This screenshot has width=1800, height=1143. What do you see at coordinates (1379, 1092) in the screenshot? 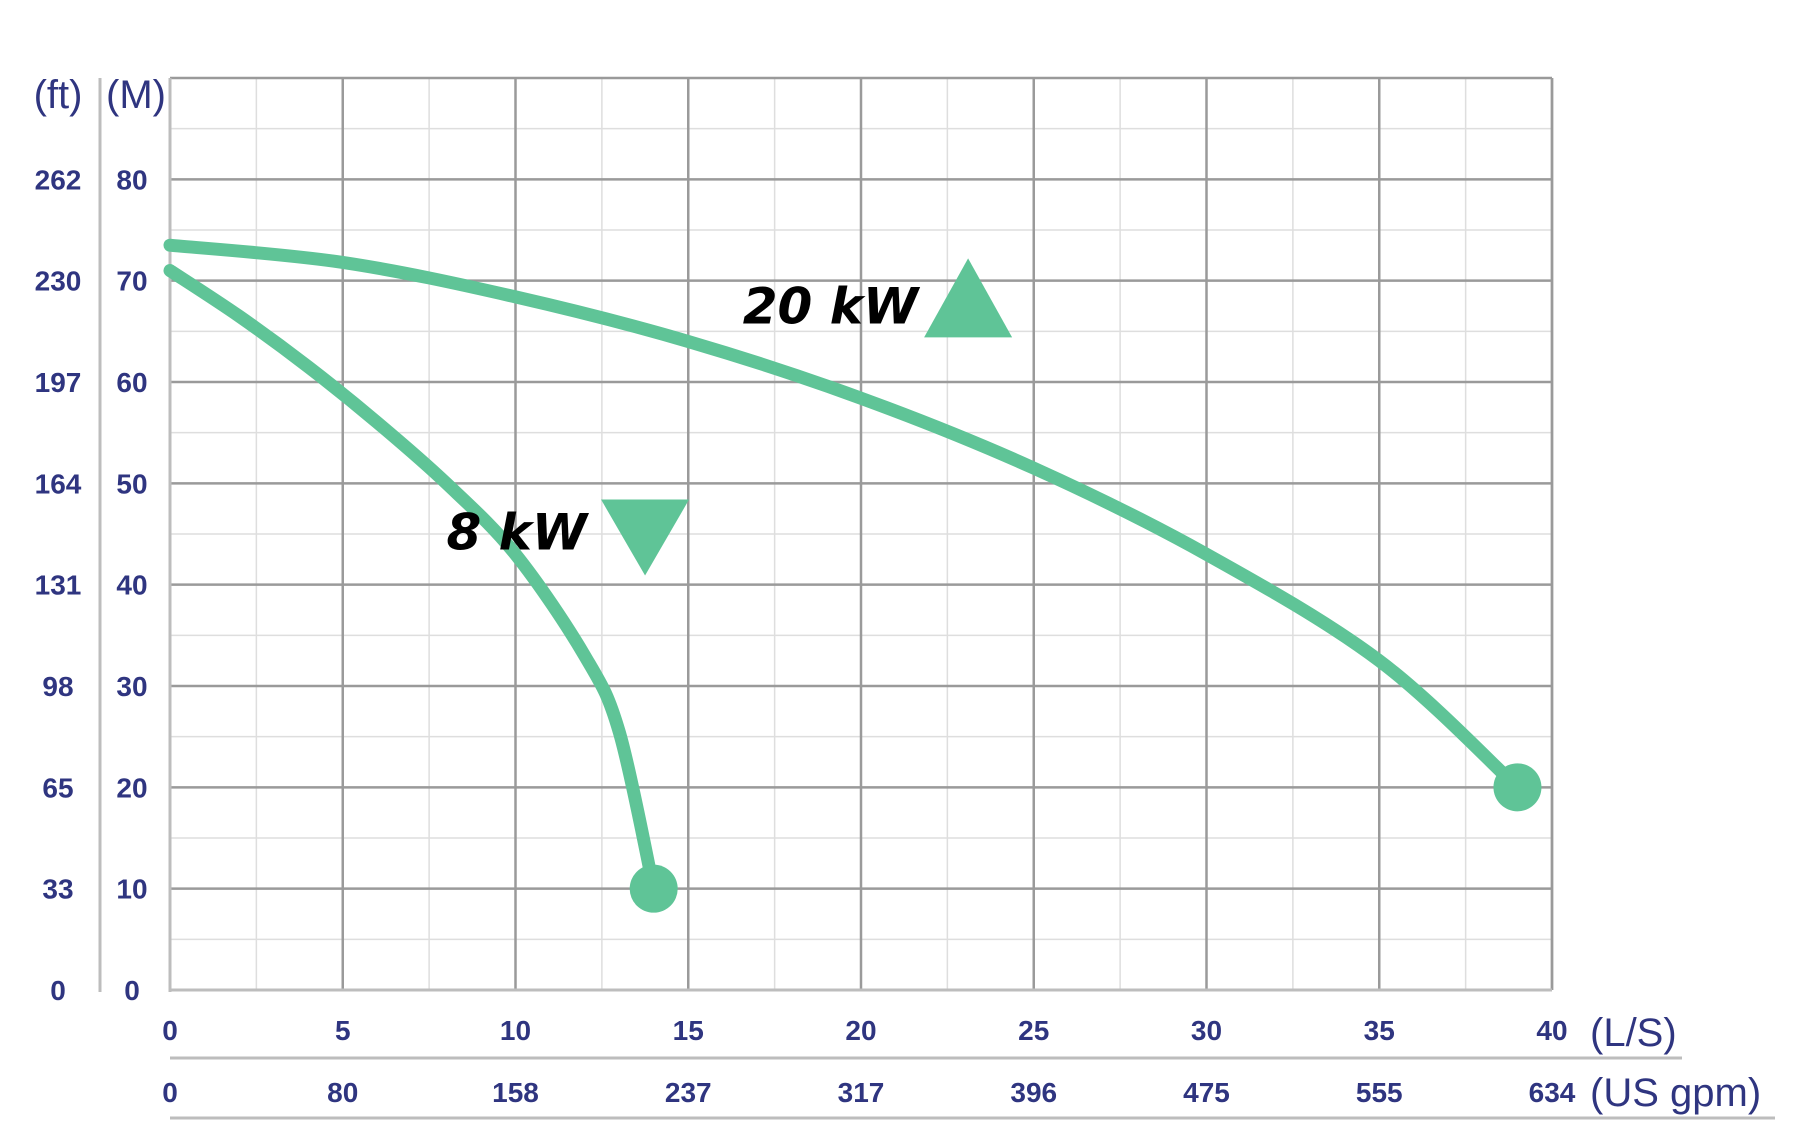
I see `x-tick-label-gpm: 555` at bounding box center [1379, 1092].